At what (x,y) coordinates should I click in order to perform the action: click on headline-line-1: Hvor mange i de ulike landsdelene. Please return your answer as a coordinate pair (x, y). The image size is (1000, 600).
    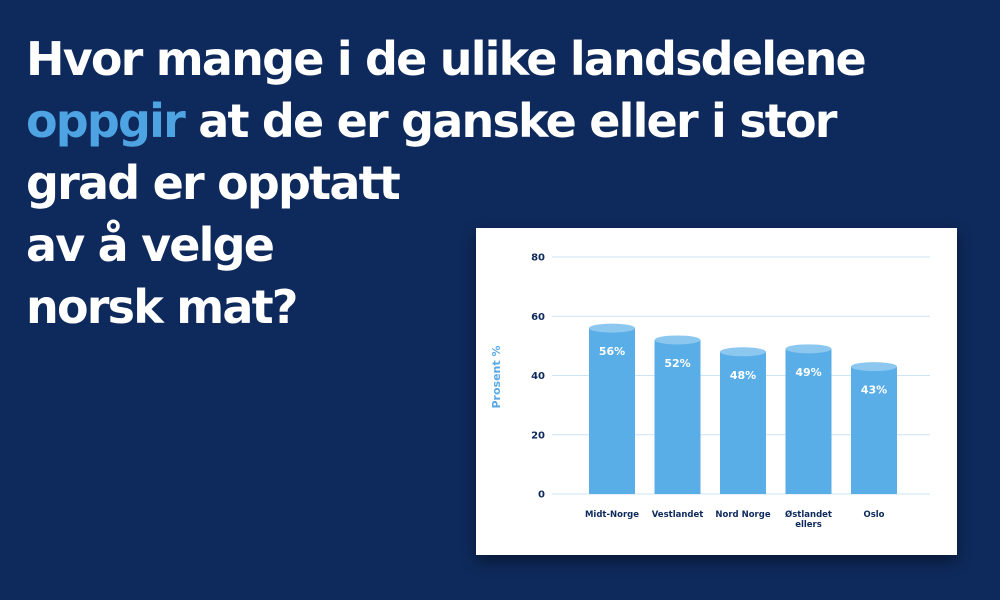
    Looking at the image, I should click on (446, 59).